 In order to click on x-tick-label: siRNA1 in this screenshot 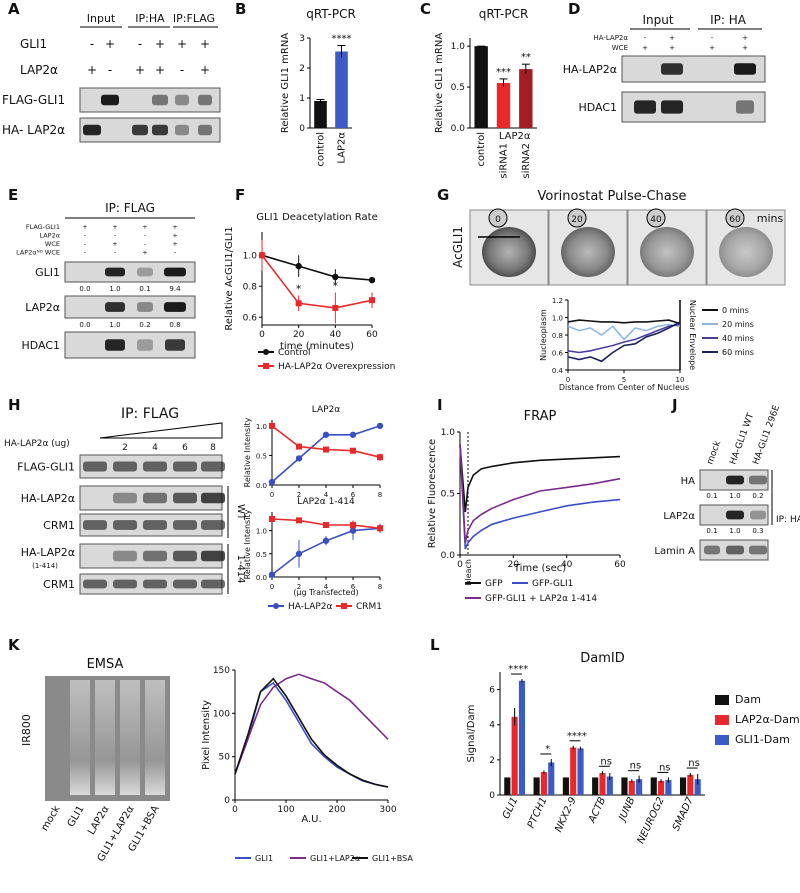, I will do `click(504, 161)`.